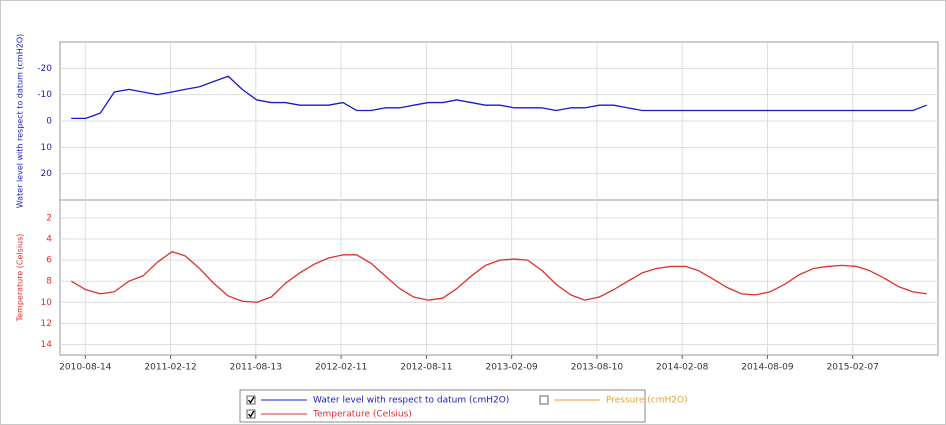  I want to click on y-tick-label: 20, so click(47, 174).